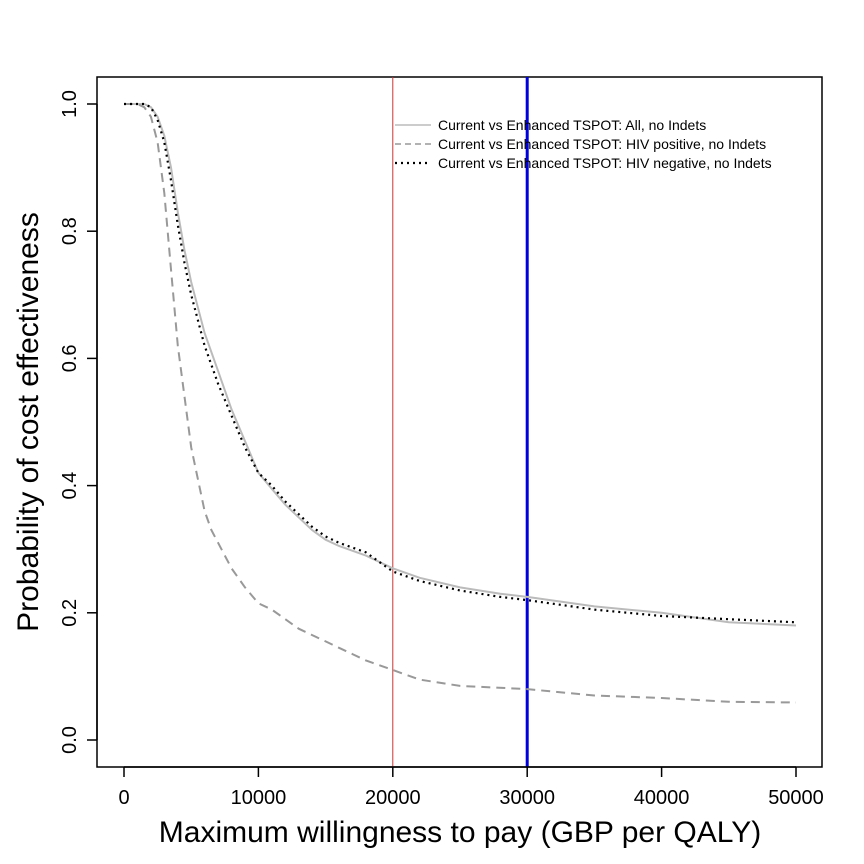 The width and height of the screenshot is (864, 864). Describe the element at coordinates (70, 740) in the screenshot. I see `y-tick-label: 0.0` at that location.